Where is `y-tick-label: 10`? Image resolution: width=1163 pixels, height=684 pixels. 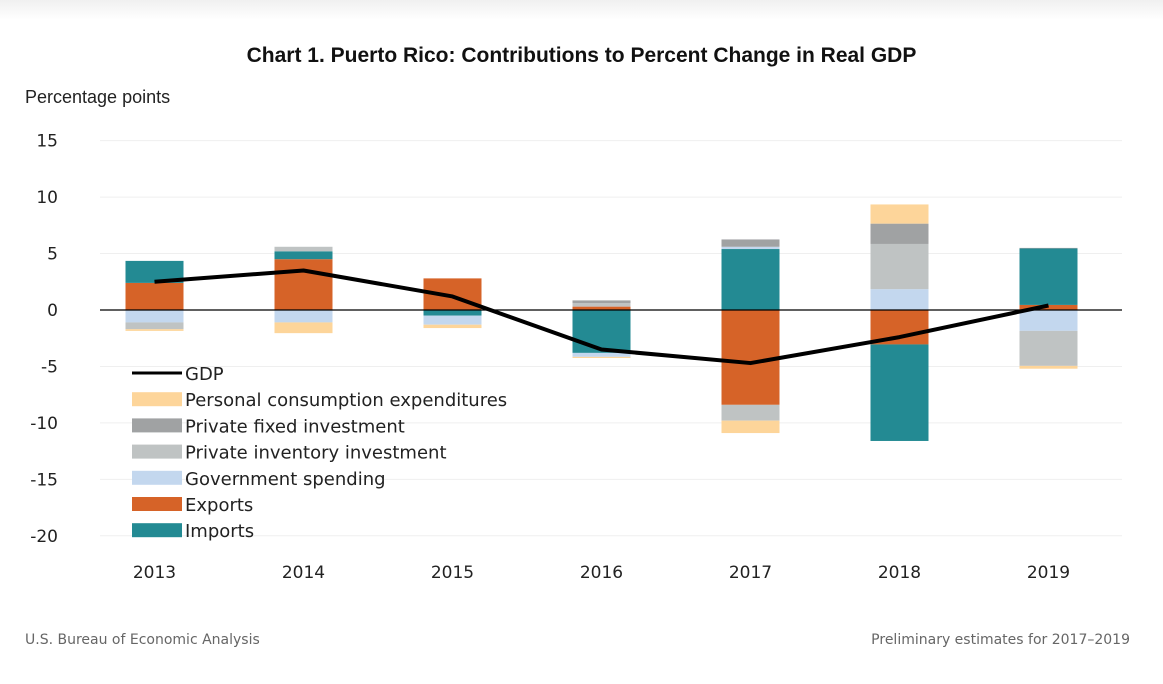
y-tick-label: 10 is located at coordinates (47, 198).